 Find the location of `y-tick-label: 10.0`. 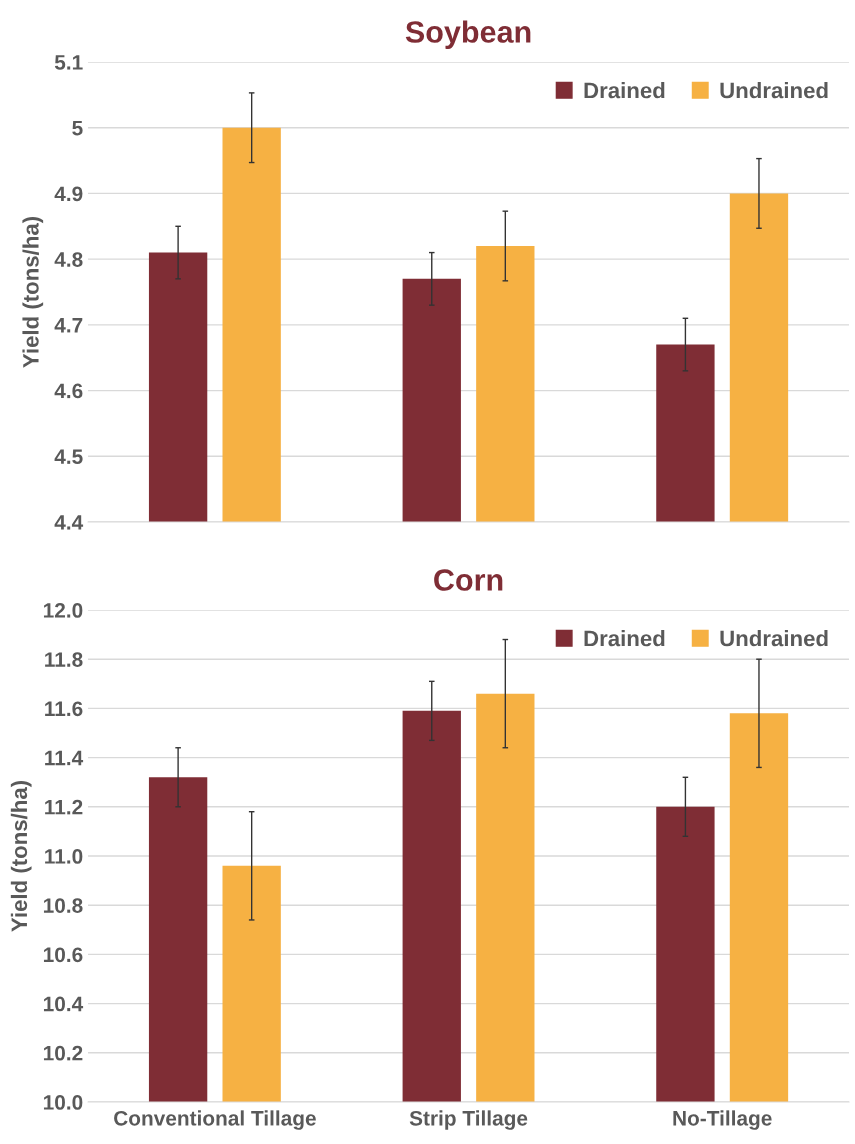

y-tick-label: 10.0 is located at coordinates (63, 1102).